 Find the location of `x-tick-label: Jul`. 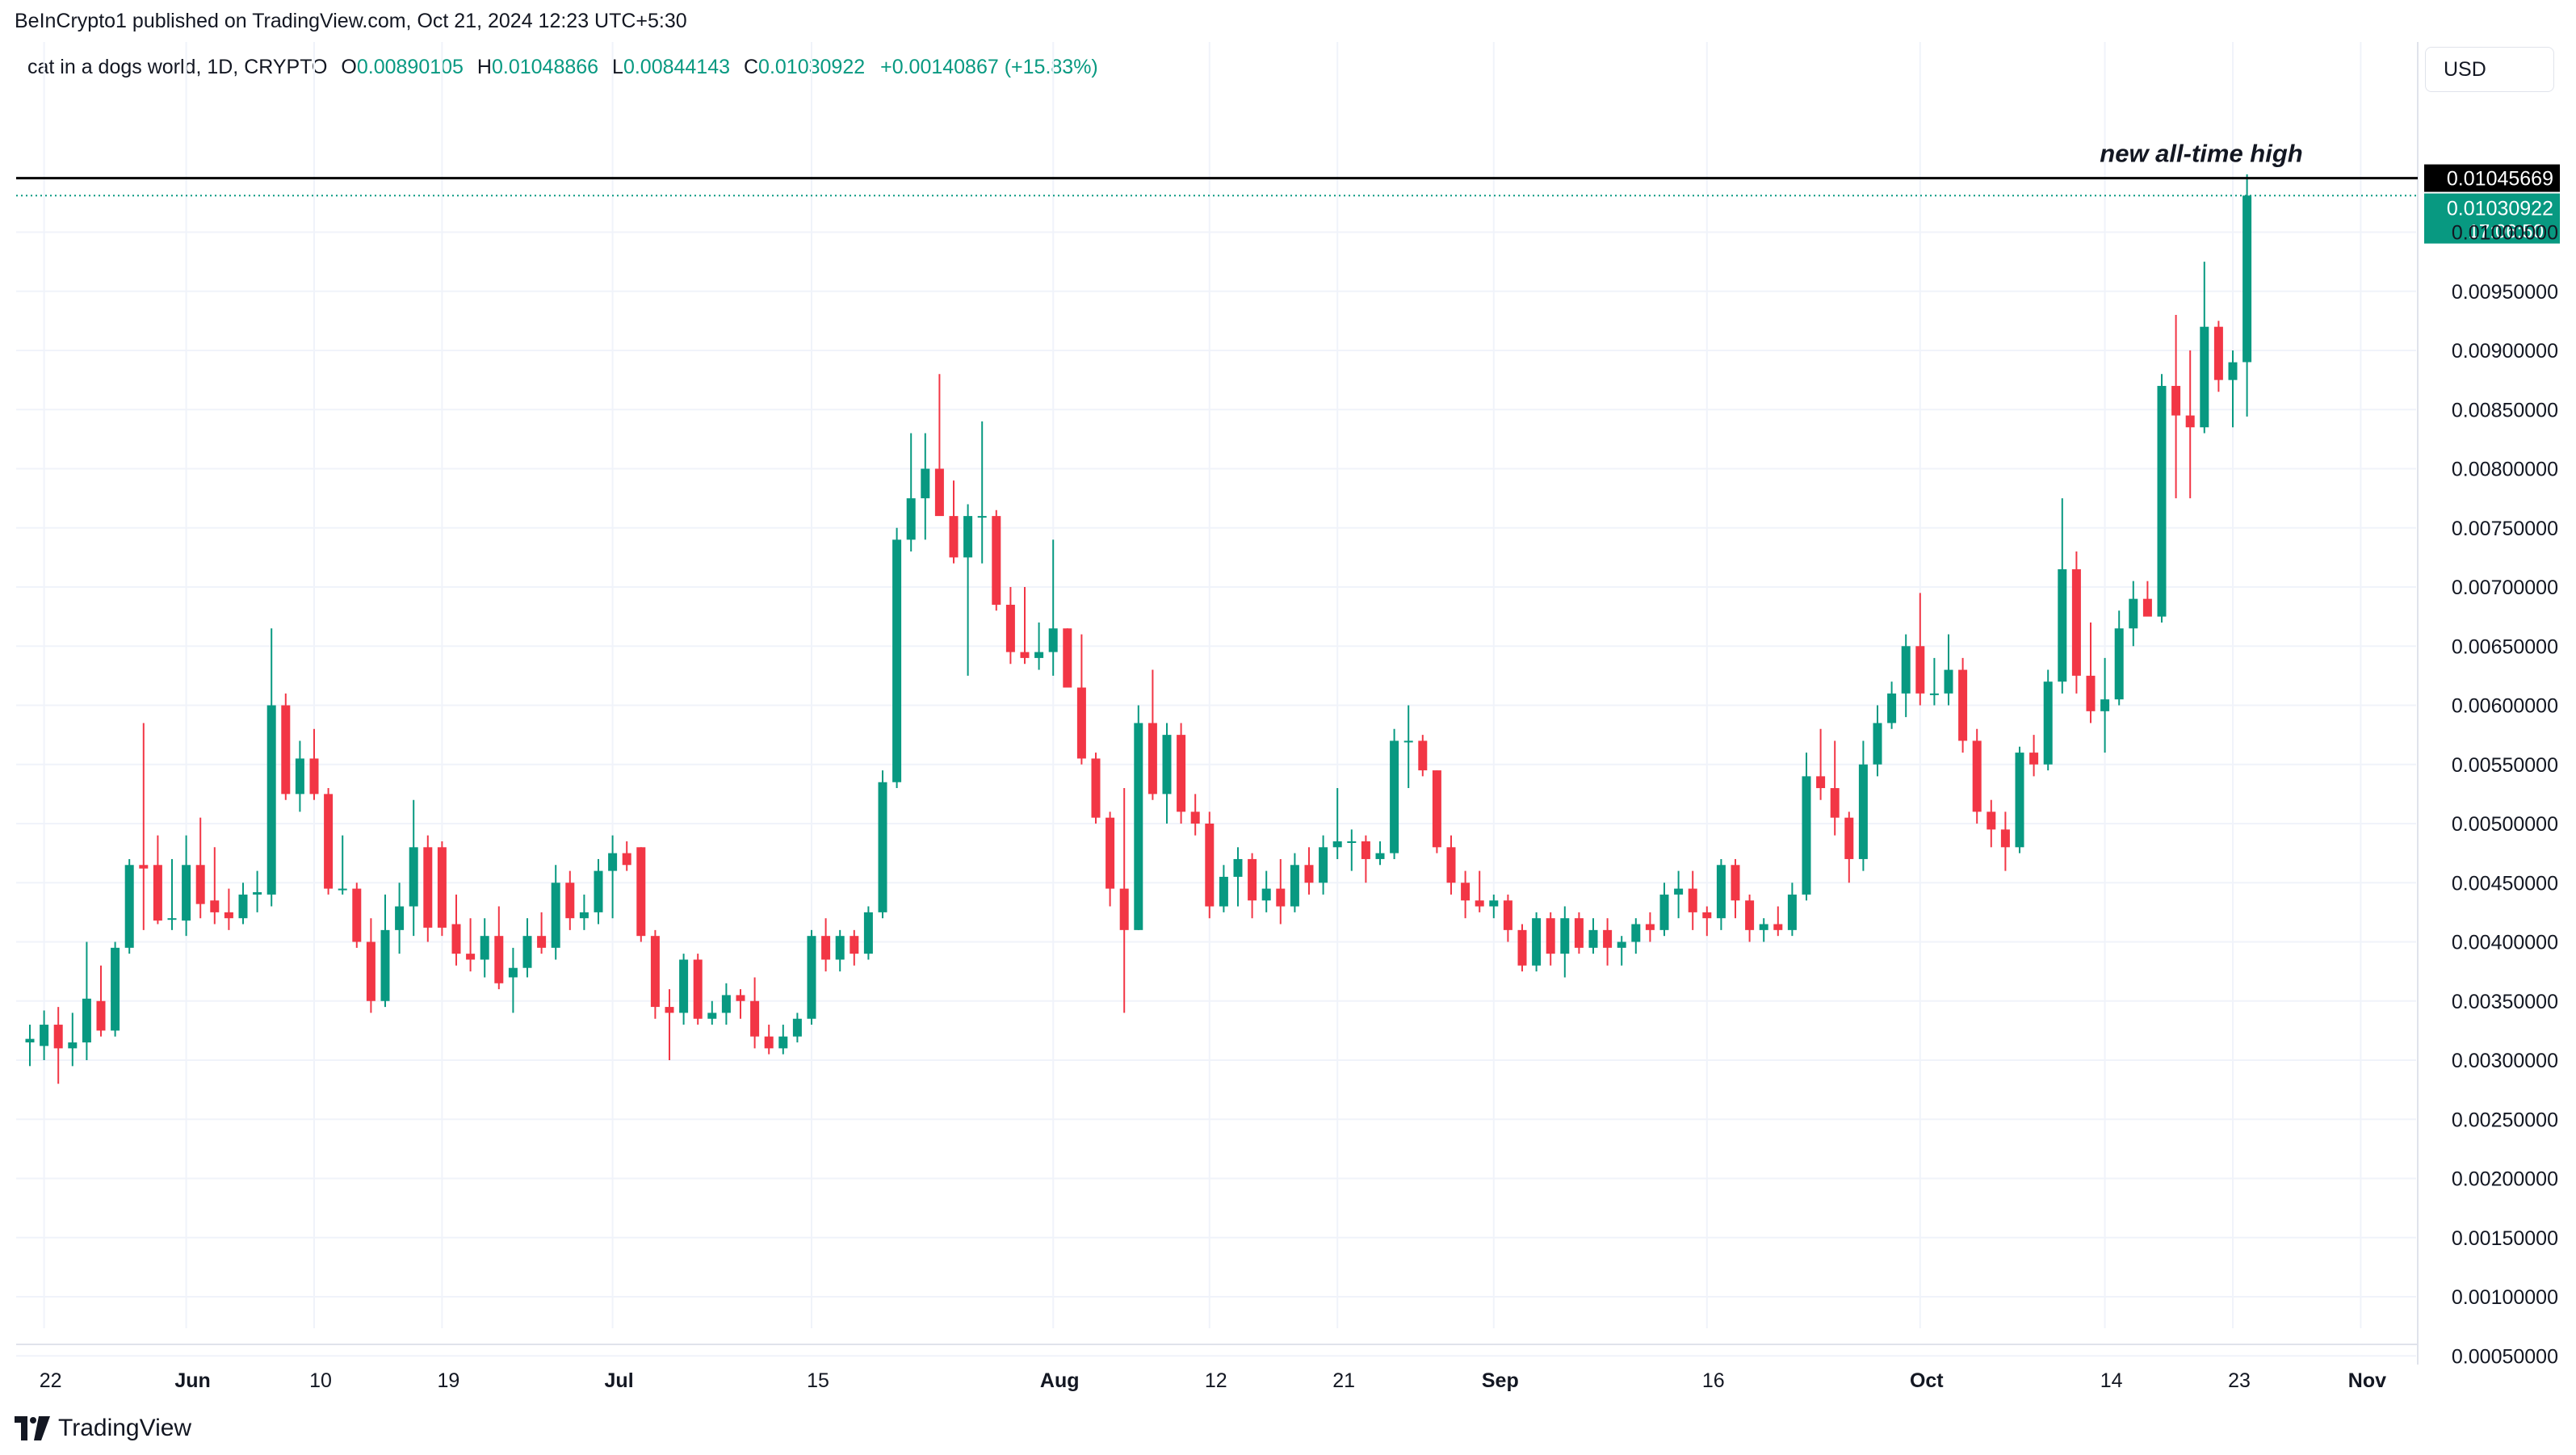

x-tick-label: Jul is located at coordinates (619, 1380).